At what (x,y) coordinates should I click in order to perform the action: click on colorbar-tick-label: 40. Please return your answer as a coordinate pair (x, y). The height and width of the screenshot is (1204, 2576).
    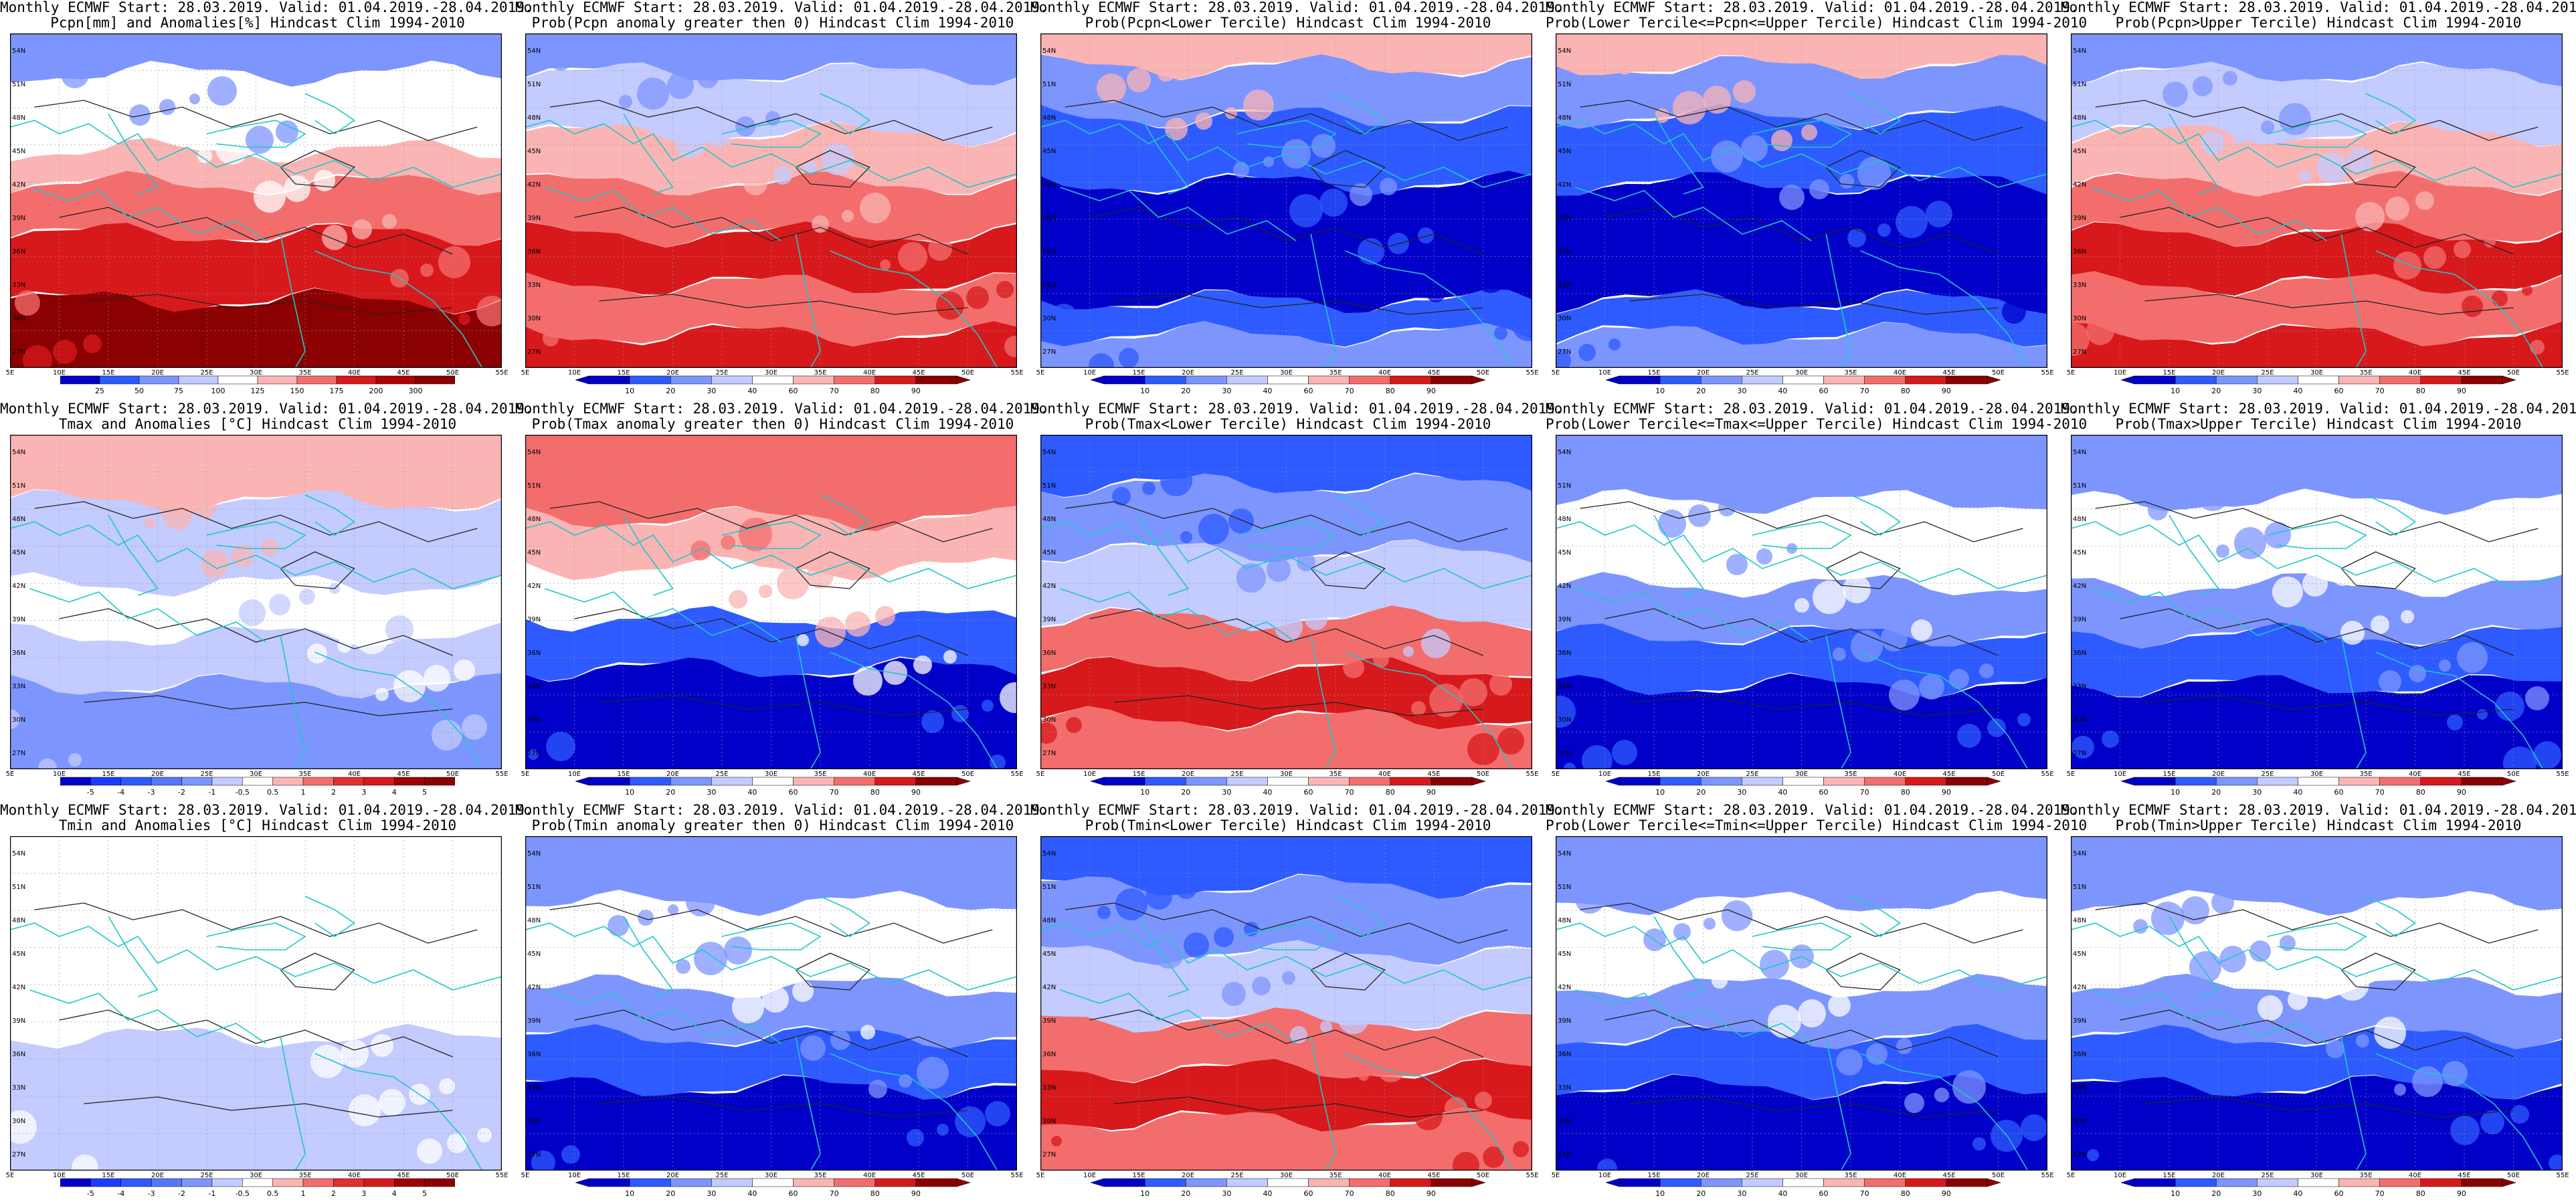
    Looking at the image, I should click on (2297, 391).